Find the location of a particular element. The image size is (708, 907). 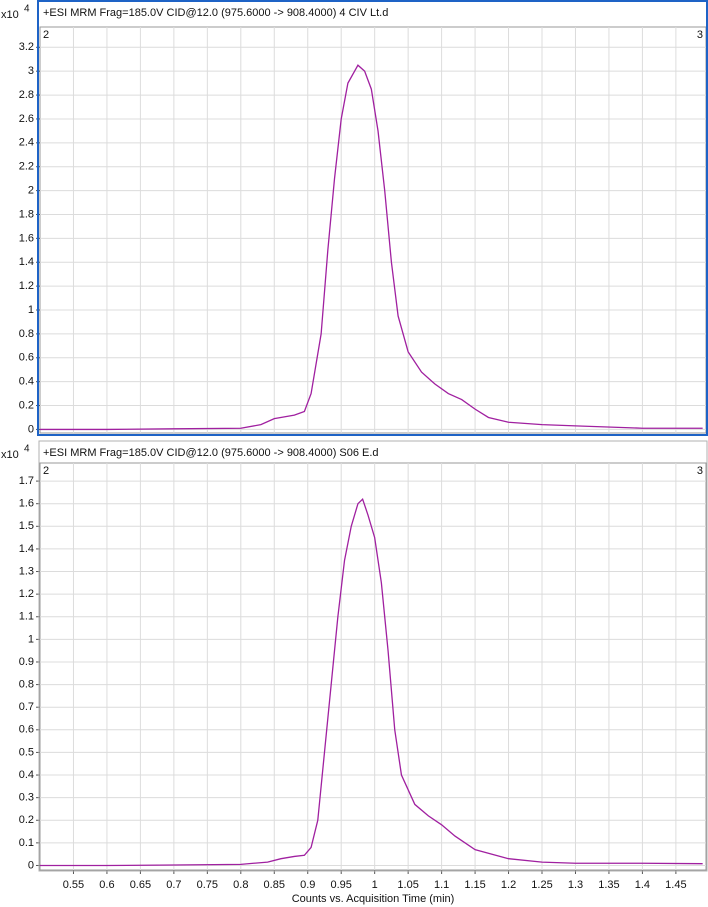

x-tick-label: 0.95 is located at coordinates (340, 885).